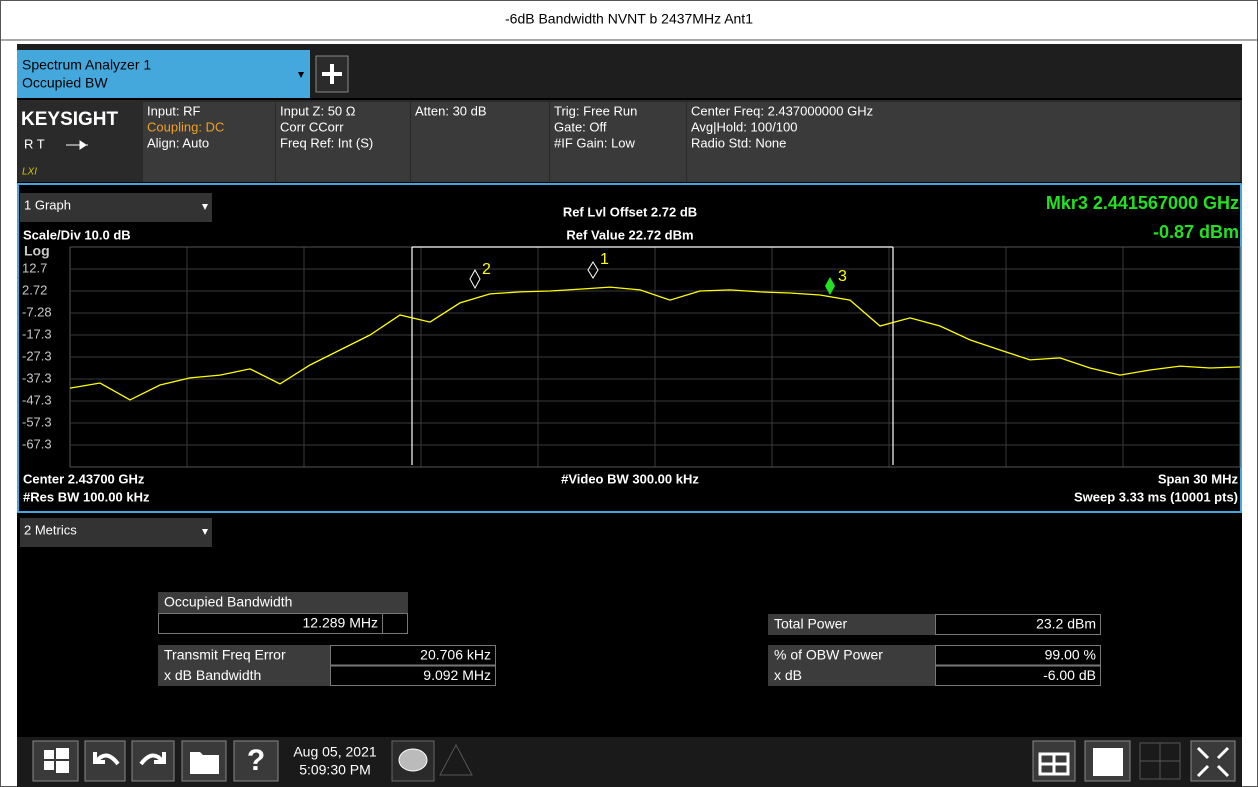 This screenshot has height=787, width=1258. Describe the element at coordinates (50, 529) in the screenshot. I see `metrics-panel-label: 2 Metrics` at that location.